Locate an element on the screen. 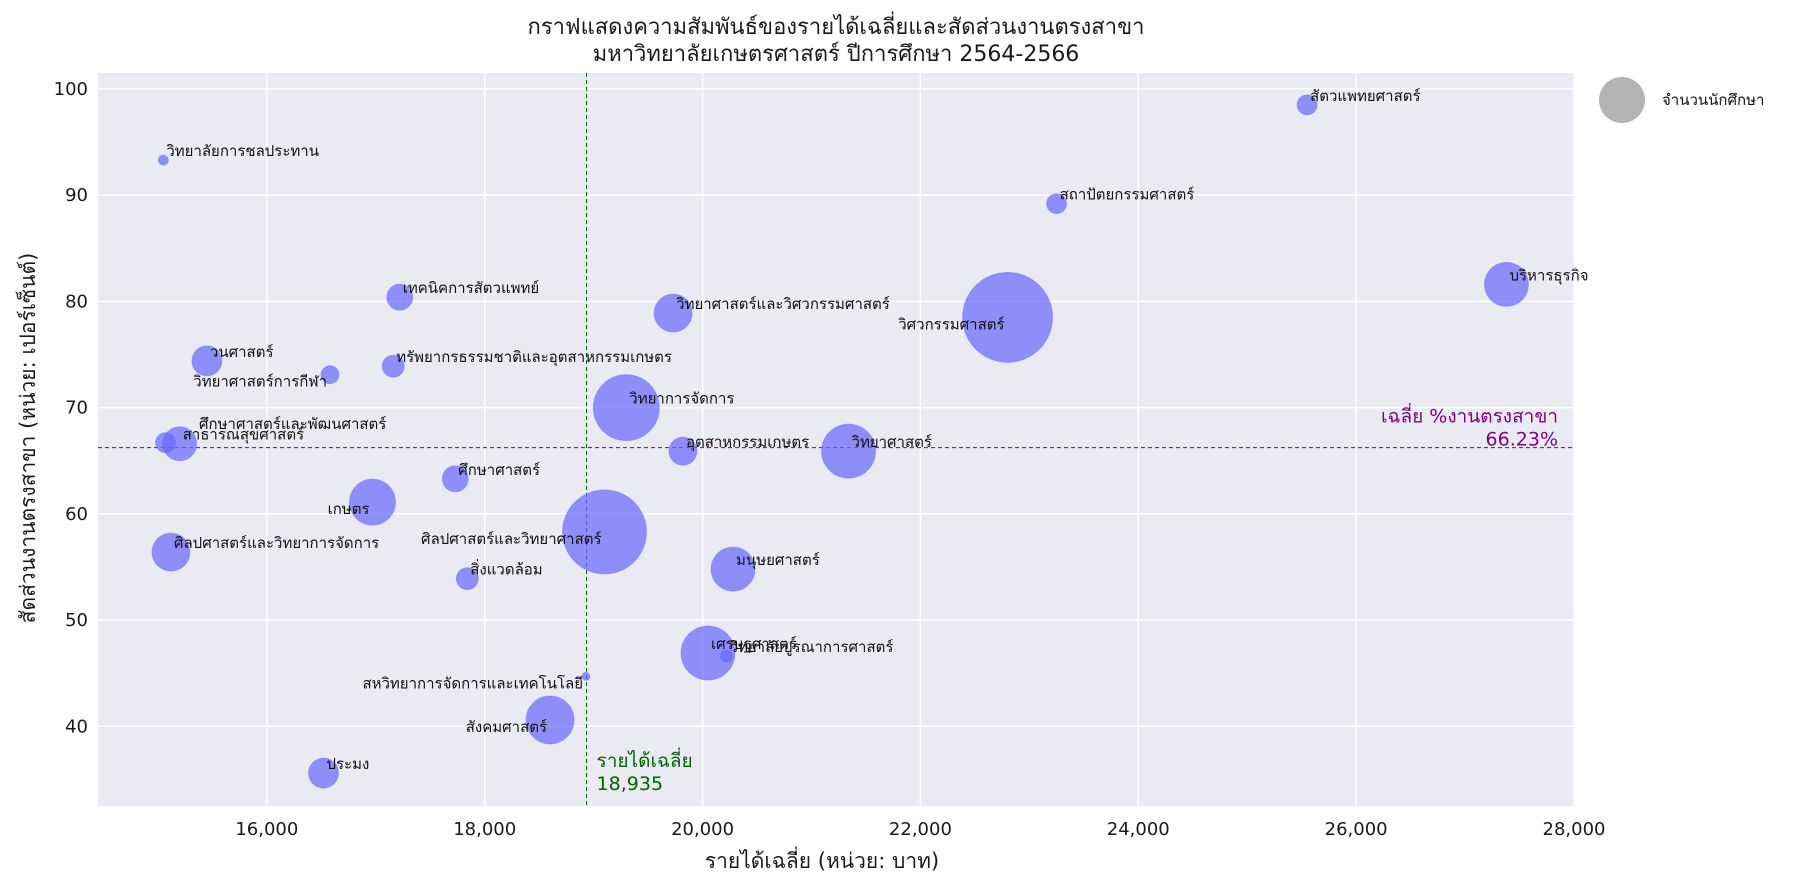 This screenshot has width=1796, height=884. point-label: วิทยาการจัดการ is located at coordinates (682, 399).